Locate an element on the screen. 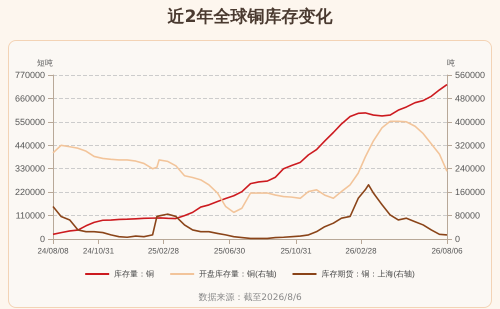 The height and width of the screenshot is (309, 500). y2-tick-label: 480000 is located at coordinates (470, 98).